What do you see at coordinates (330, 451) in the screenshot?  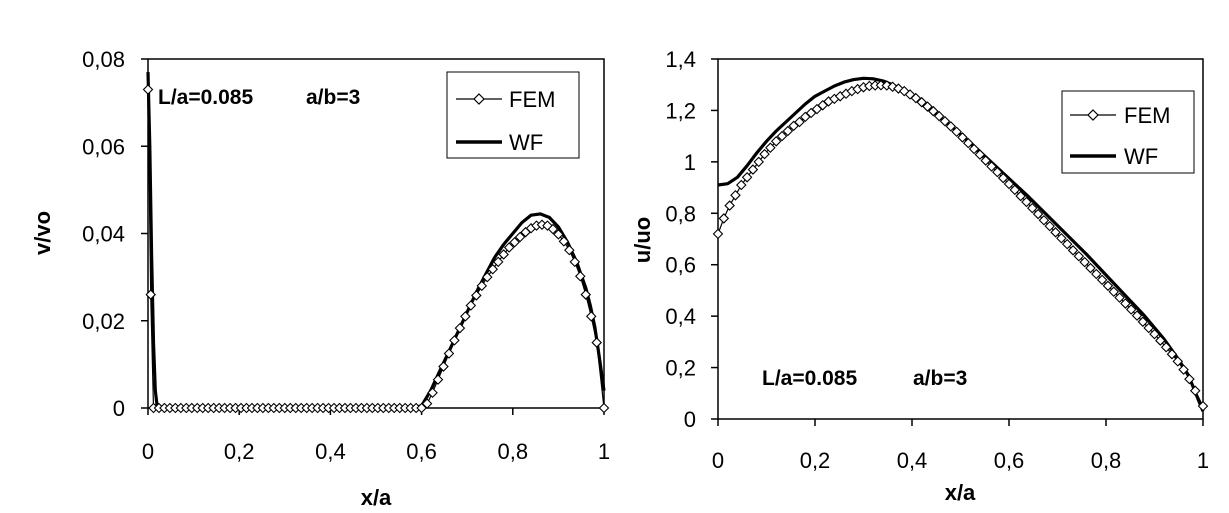 I see `x-tick-label: 0,4` at bounding box center [330, 451].